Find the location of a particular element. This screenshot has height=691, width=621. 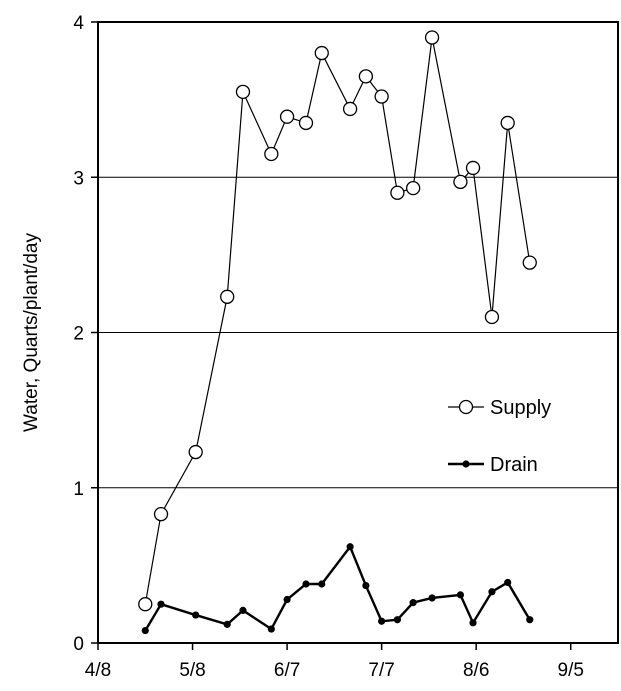

x-tick-label: 6/7 is located at coordinates (287, 670).